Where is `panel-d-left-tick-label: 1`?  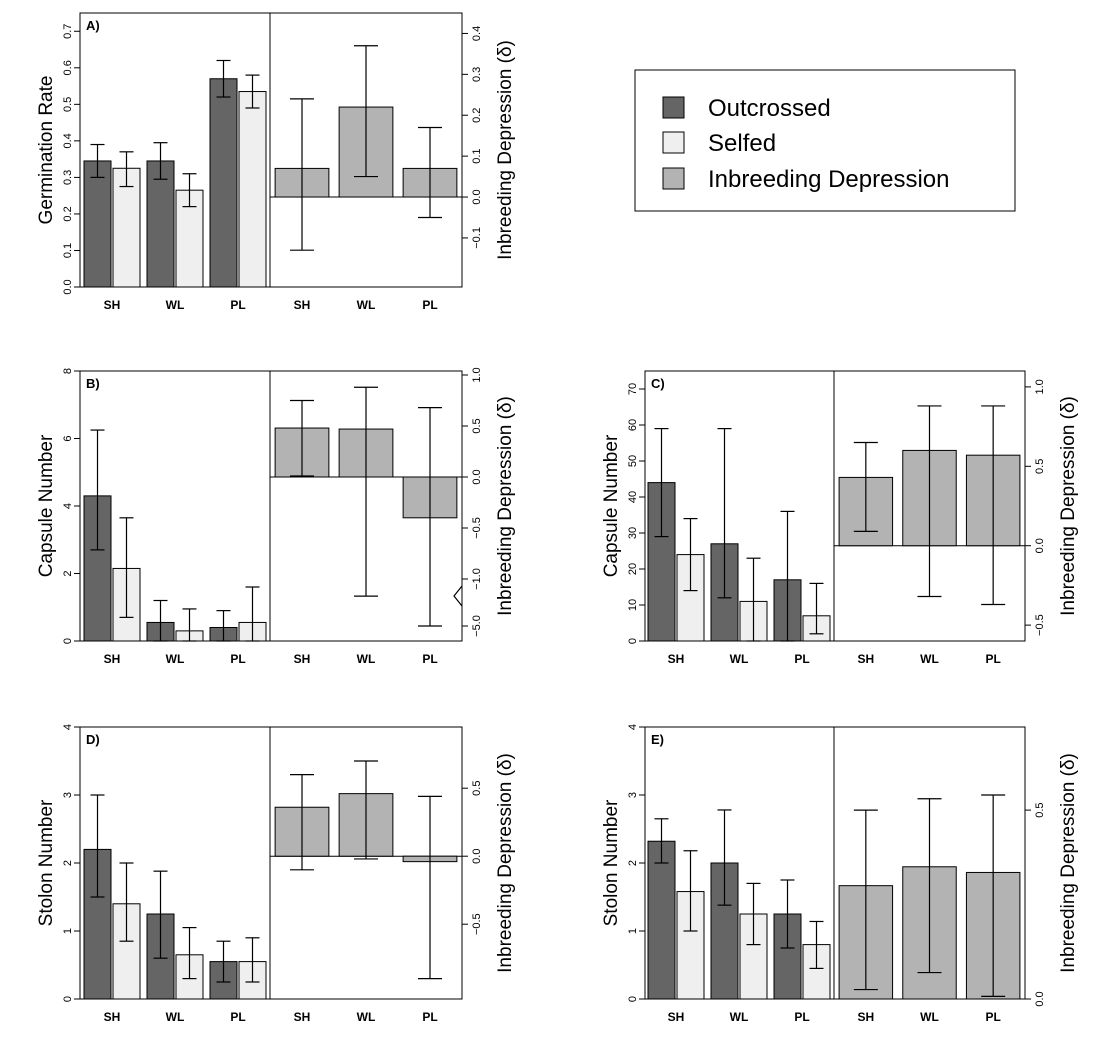
panel-d-left-tick-label: 1 is located at coordinates (68, 931).